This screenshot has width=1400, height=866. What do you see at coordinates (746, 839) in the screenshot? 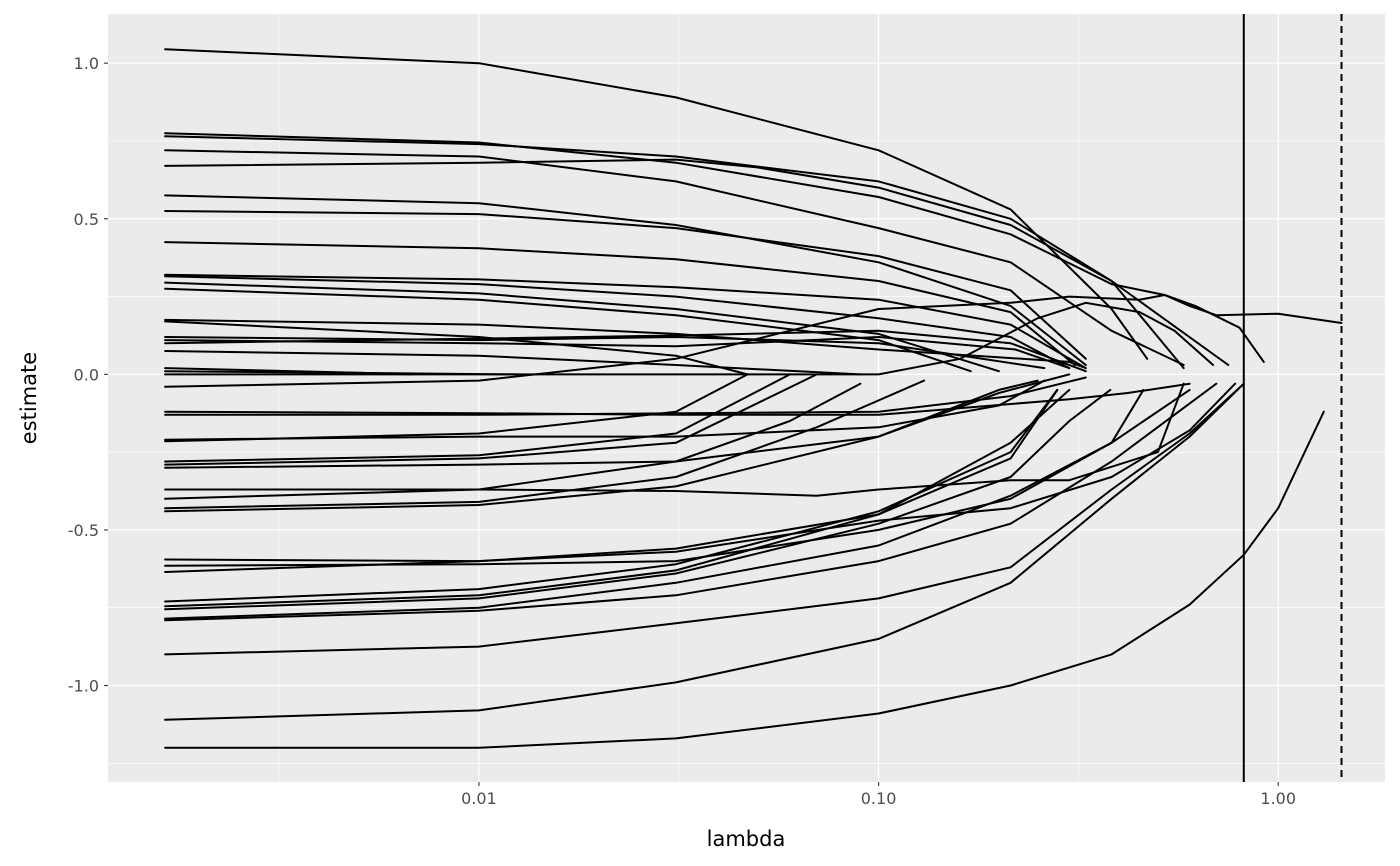
I see `x-axis-title: lambda` at bounding box center [746, 839].